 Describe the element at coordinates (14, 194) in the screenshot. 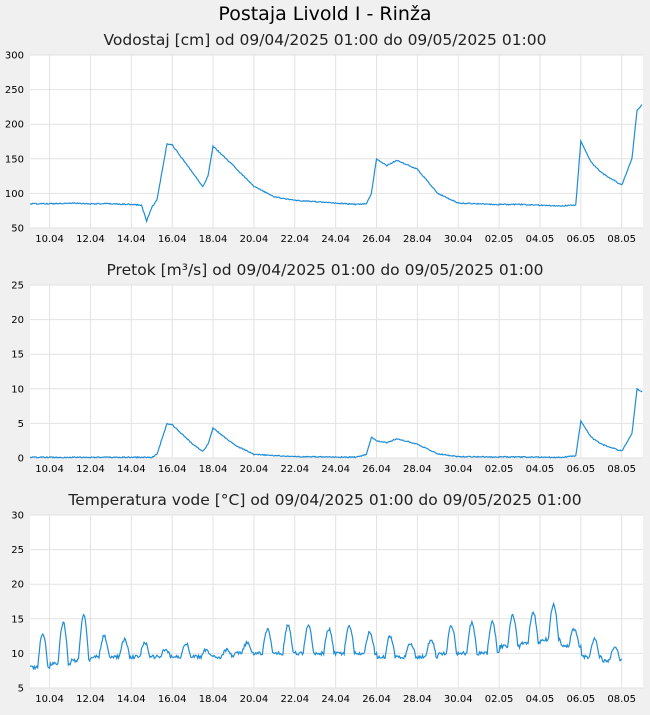

I see `y-tick-label: 100` at that location.